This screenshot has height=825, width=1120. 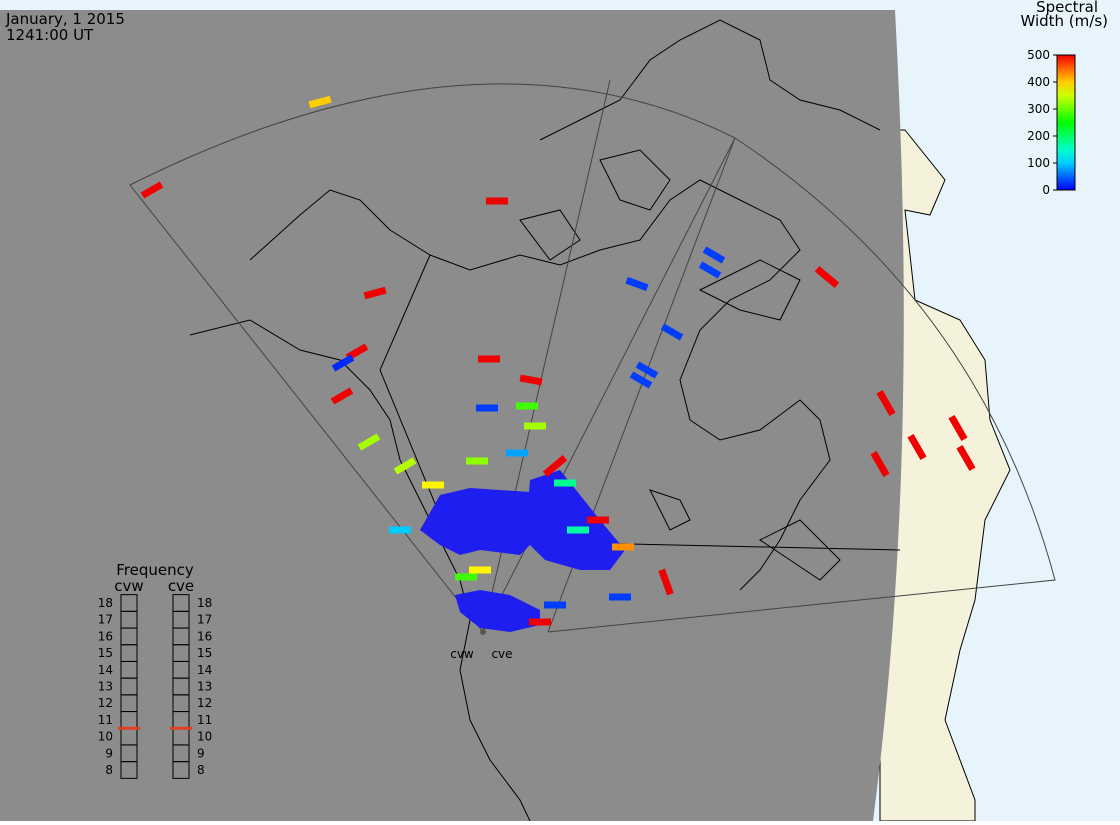 What do you see at coordinates (483, 632) in the screenshot?
I see `radar-site` at bounding box center [483, 632].